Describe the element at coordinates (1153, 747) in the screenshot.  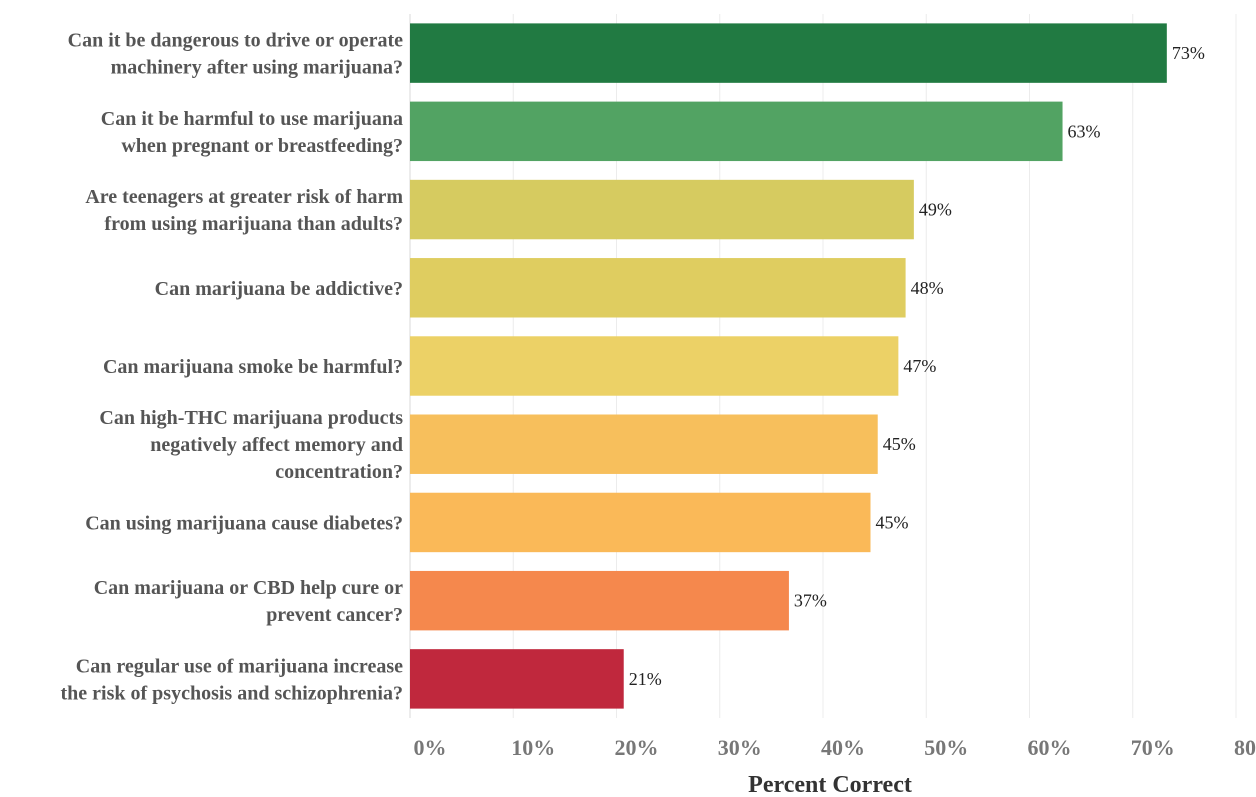
I see `x-tick-label: 70%` at that location.